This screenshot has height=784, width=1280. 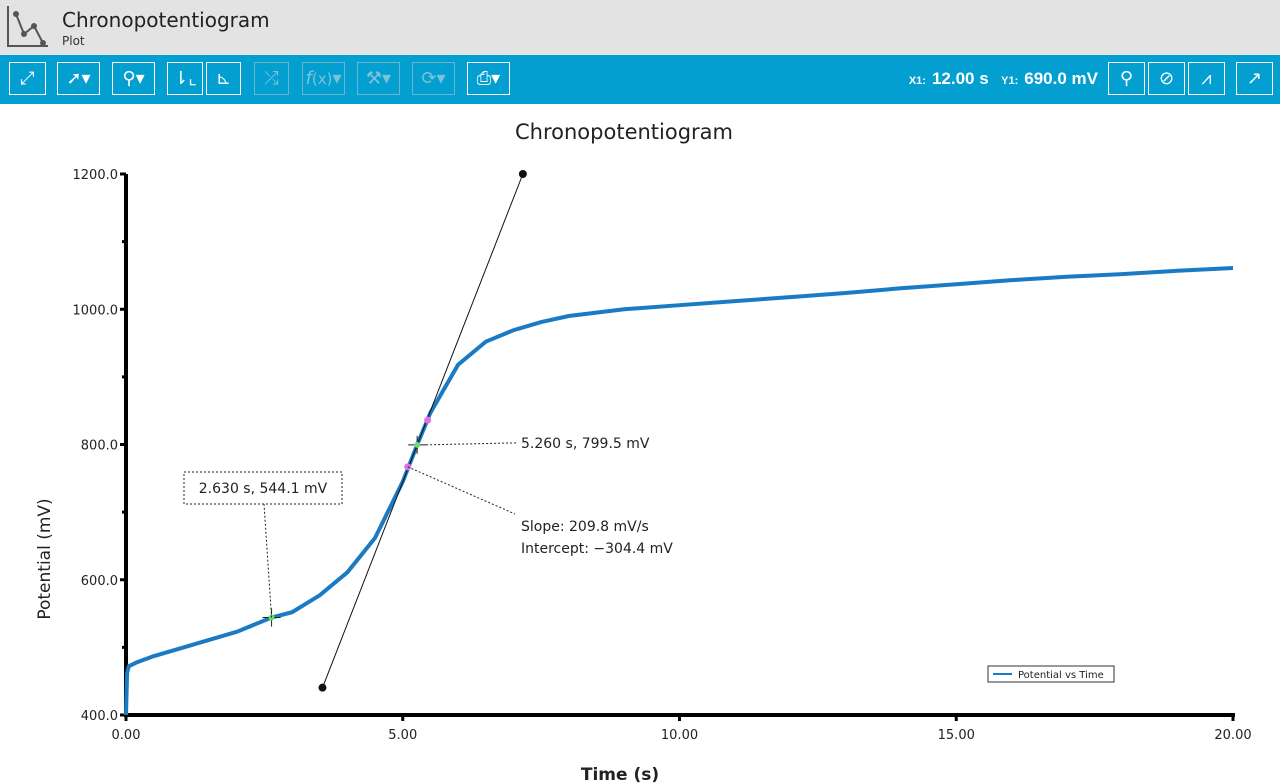 I want to click on function-button: f(x)▾, so click(x=323, y=78).